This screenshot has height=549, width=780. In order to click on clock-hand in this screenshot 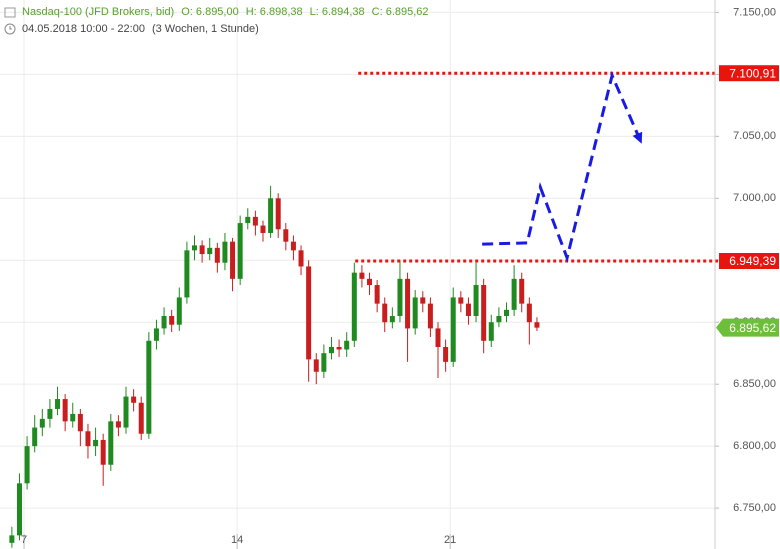, I will do `click(10, 28)`.